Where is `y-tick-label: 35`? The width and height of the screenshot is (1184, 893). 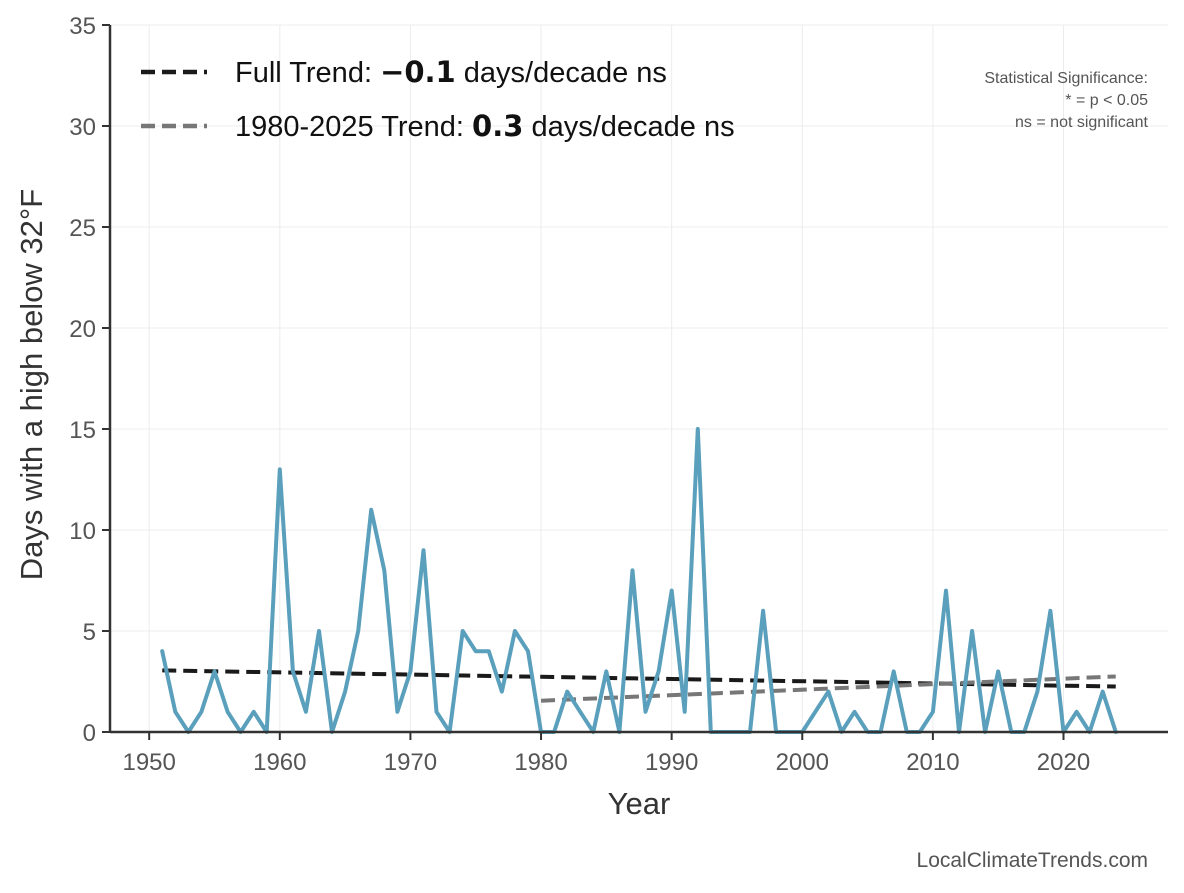
y-tick-label: 35 is located at coordinates (82, 26).